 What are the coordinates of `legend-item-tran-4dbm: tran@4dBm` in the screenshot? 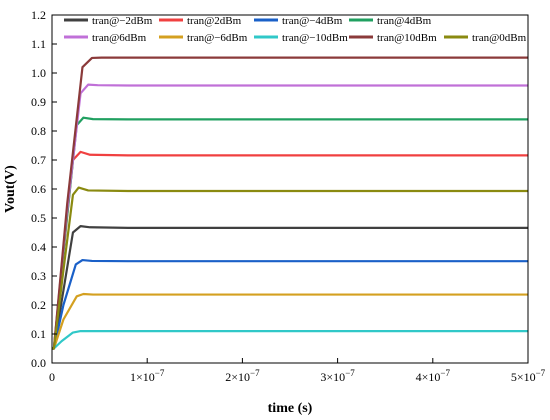 It's located at (390, 21).